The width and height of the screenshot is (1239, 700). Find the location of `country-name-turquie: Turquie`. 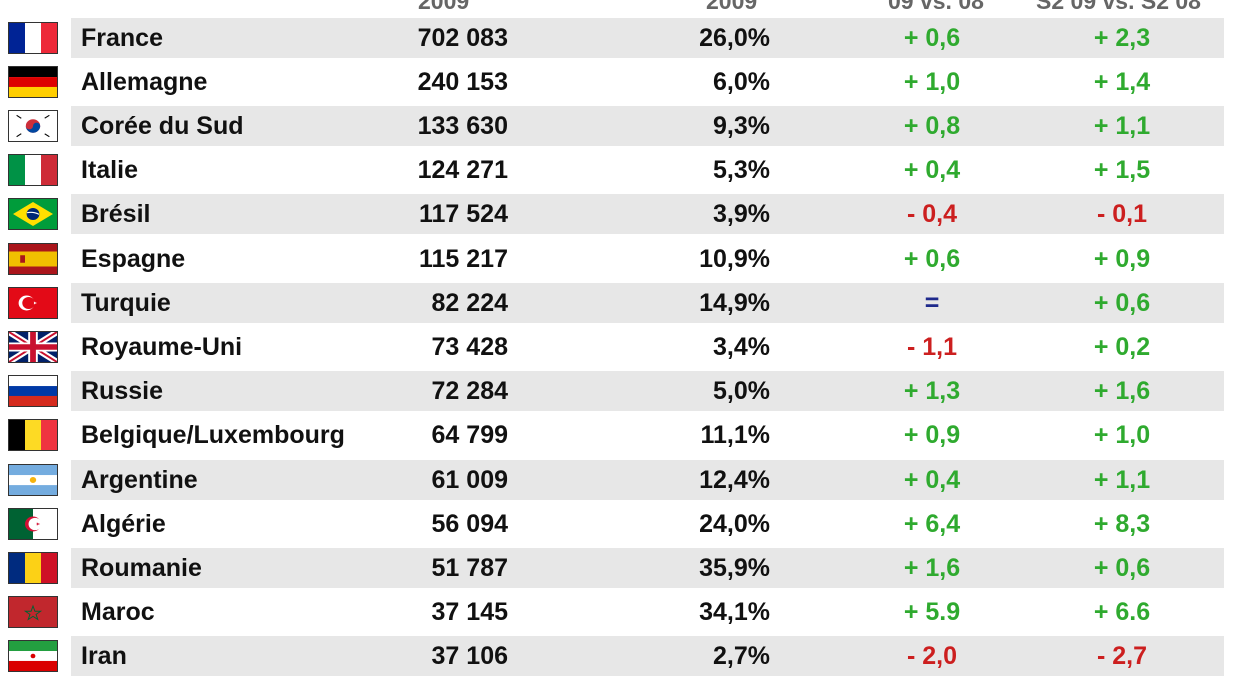

country-name-turquie: Turquie is located at coordinates (126, 302).